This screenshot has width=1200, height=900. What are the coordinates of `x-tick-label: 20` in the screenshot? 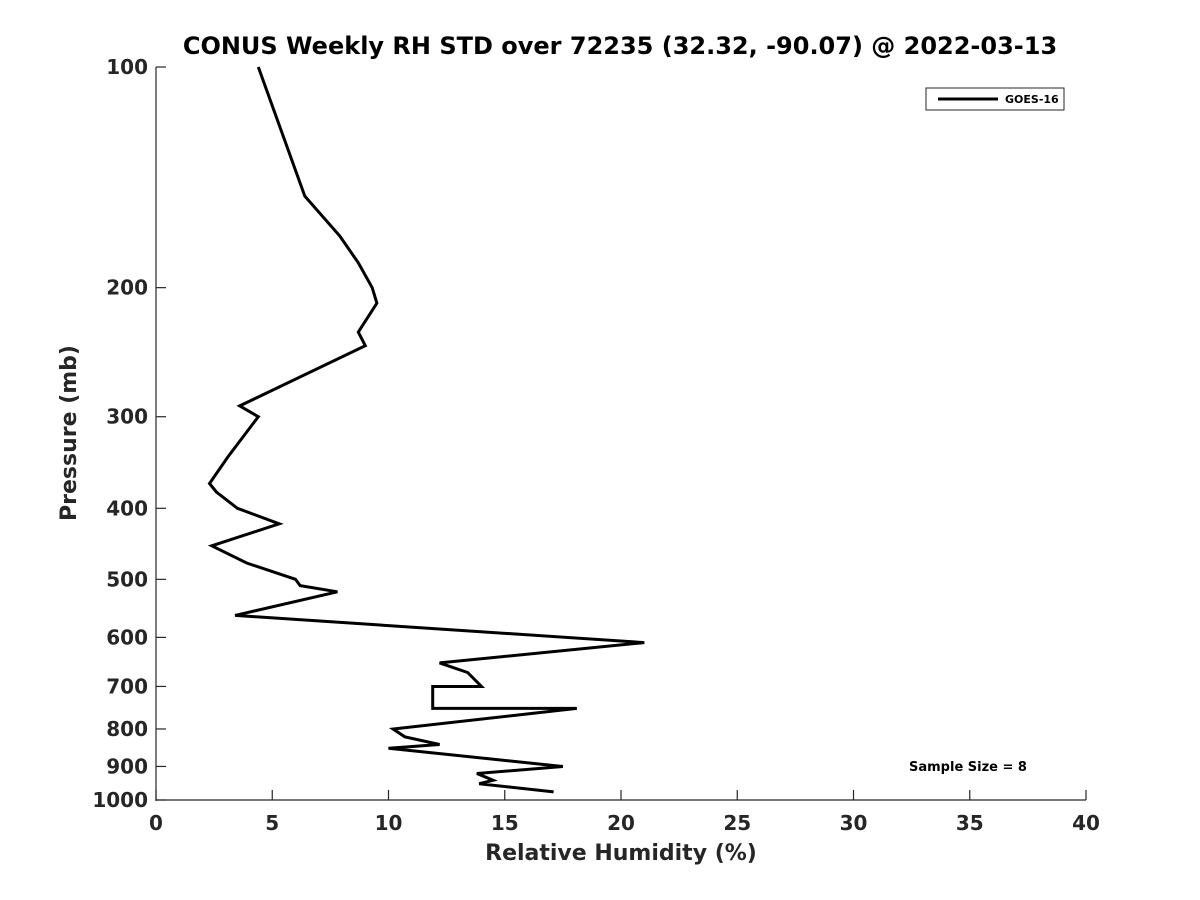 It's located at (621, 823).